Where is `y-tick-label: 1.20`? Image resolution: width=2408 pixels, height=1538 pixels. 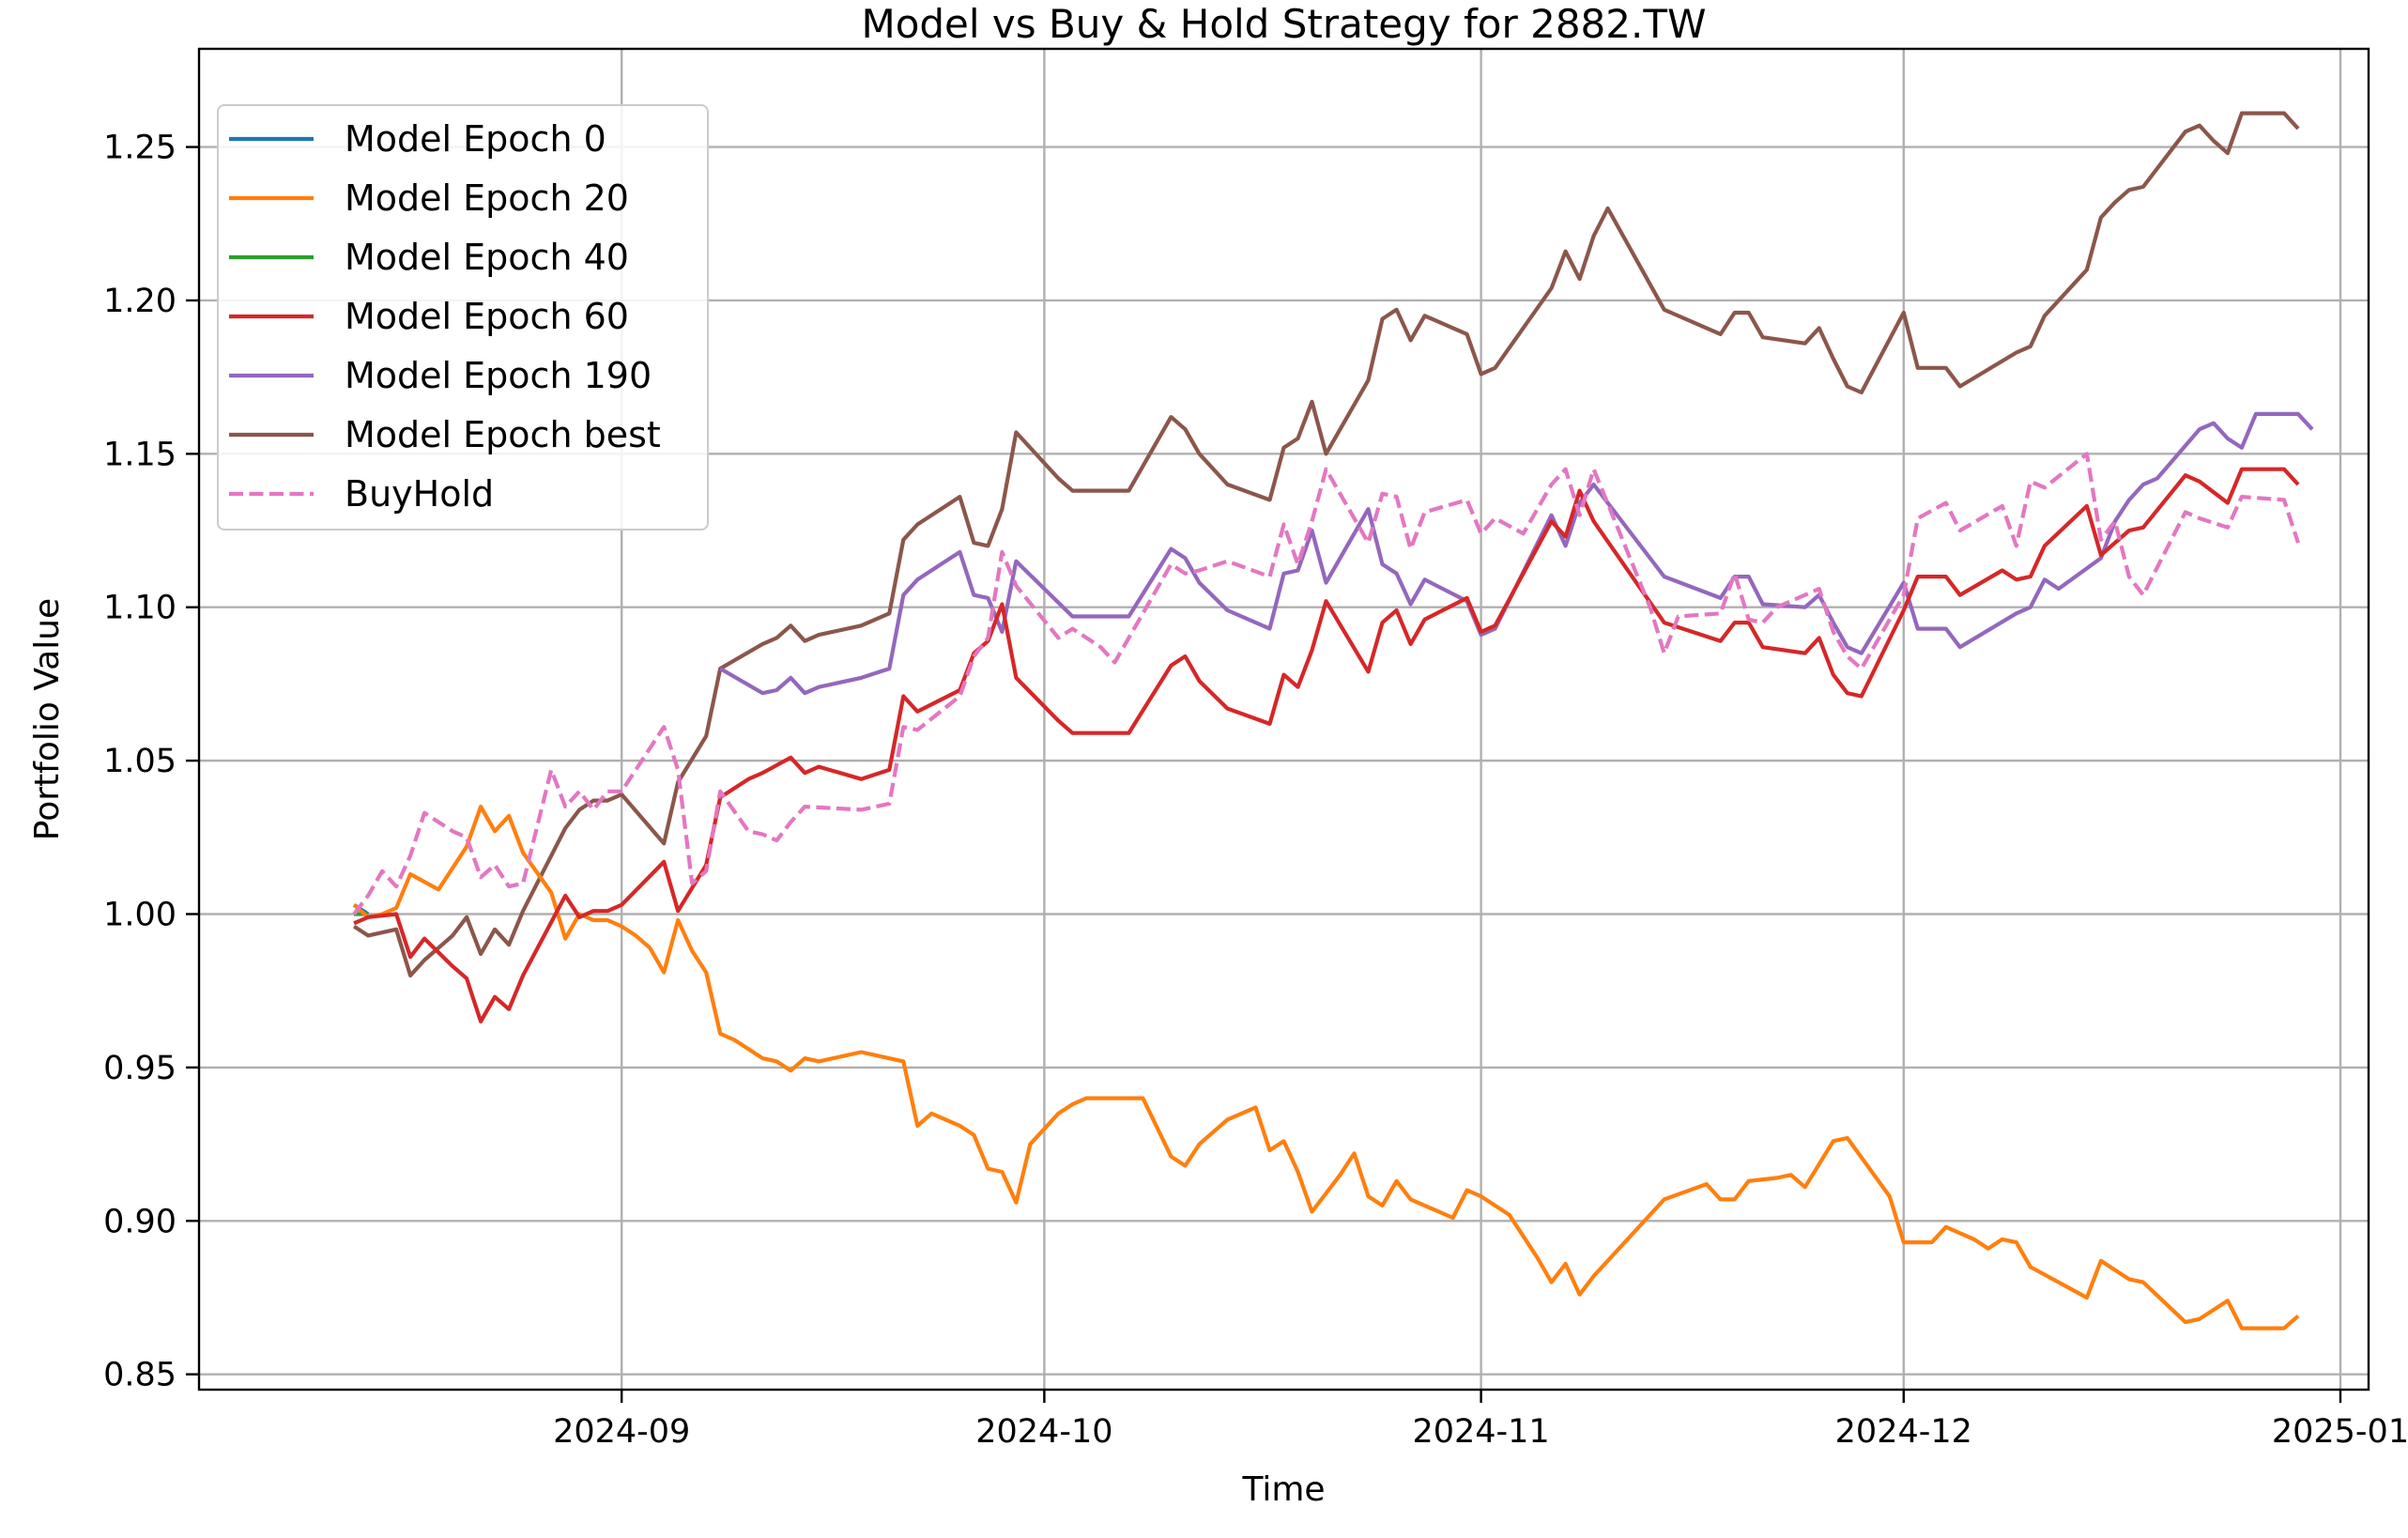
y-tick-label: 1.20 is located at coordinates (140, 301).